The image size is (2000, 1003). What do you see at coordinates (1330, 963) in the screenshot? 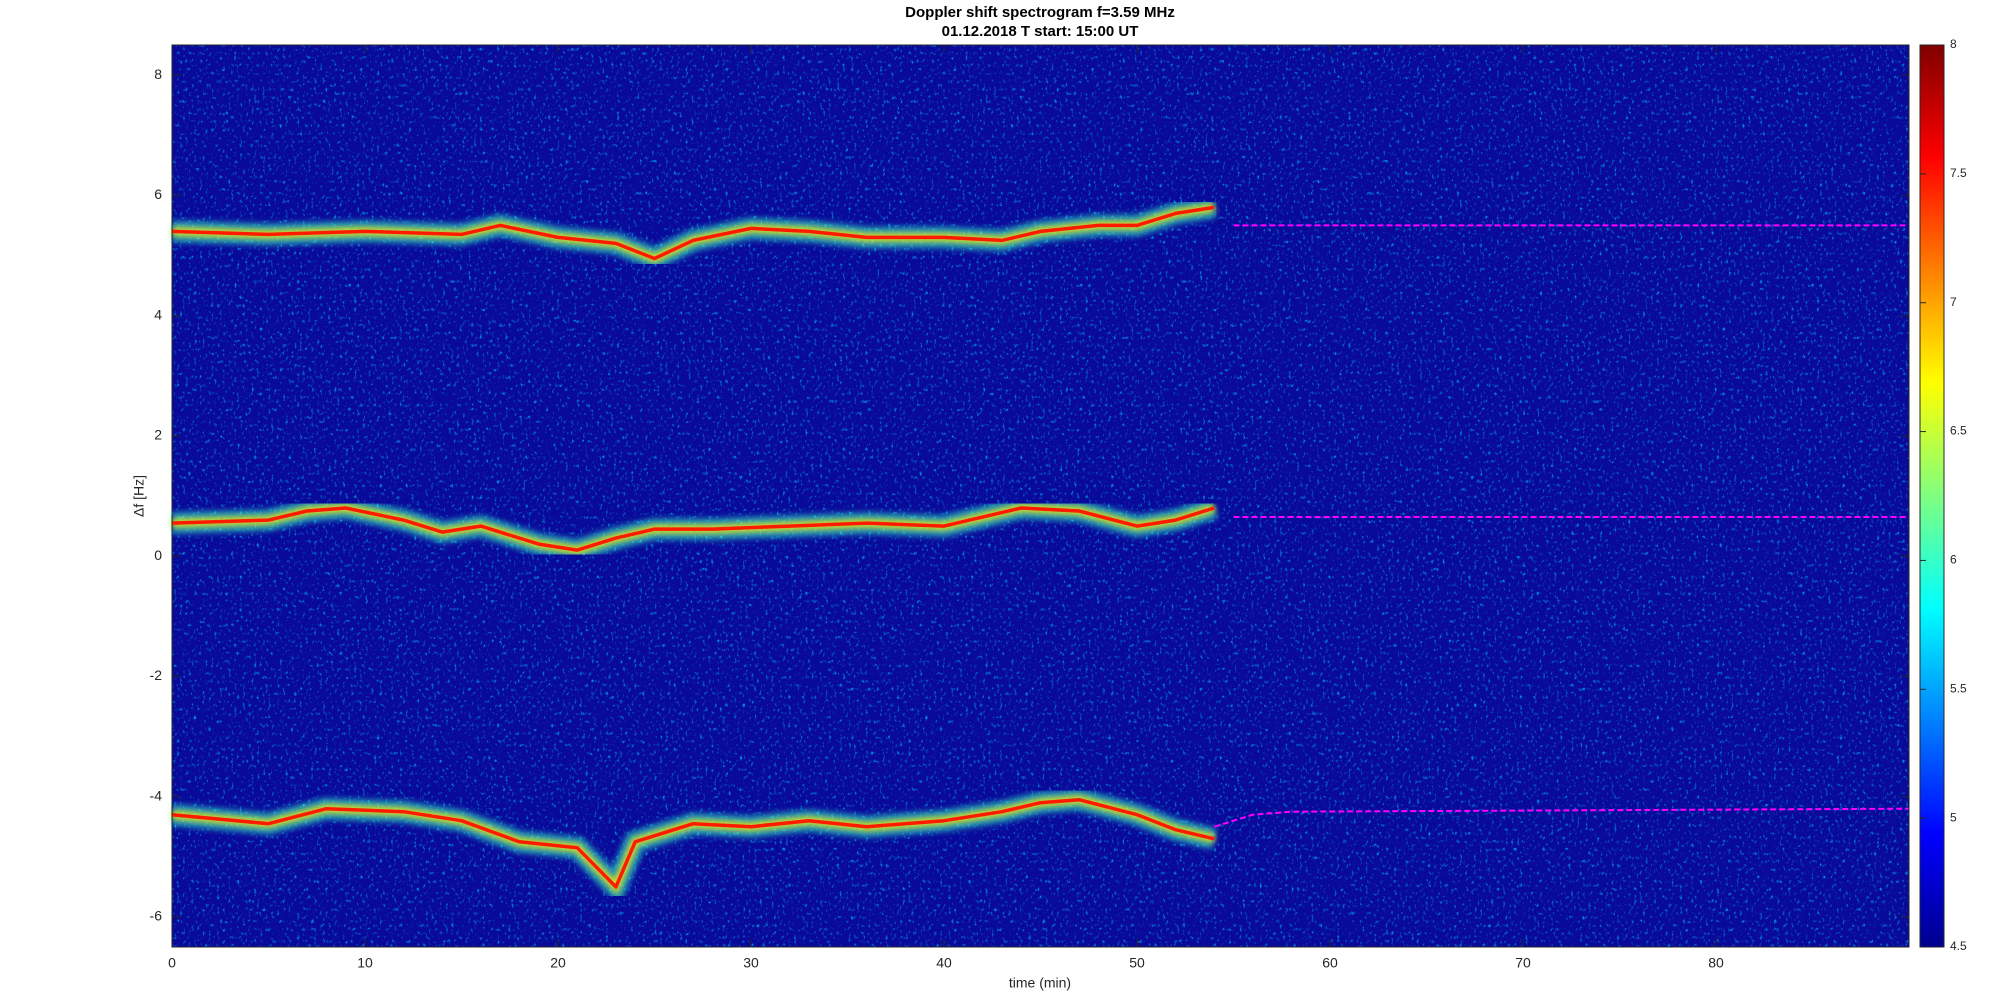
I see `x-tick-label: 60` at bounding box center [1330, 963].